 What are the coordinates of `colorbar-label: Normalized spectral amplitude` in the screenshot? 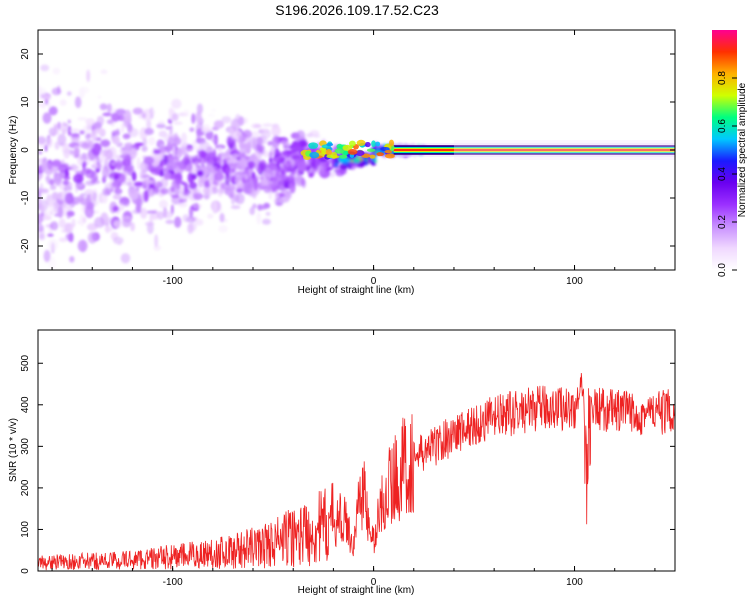 It's located at (742, 149).